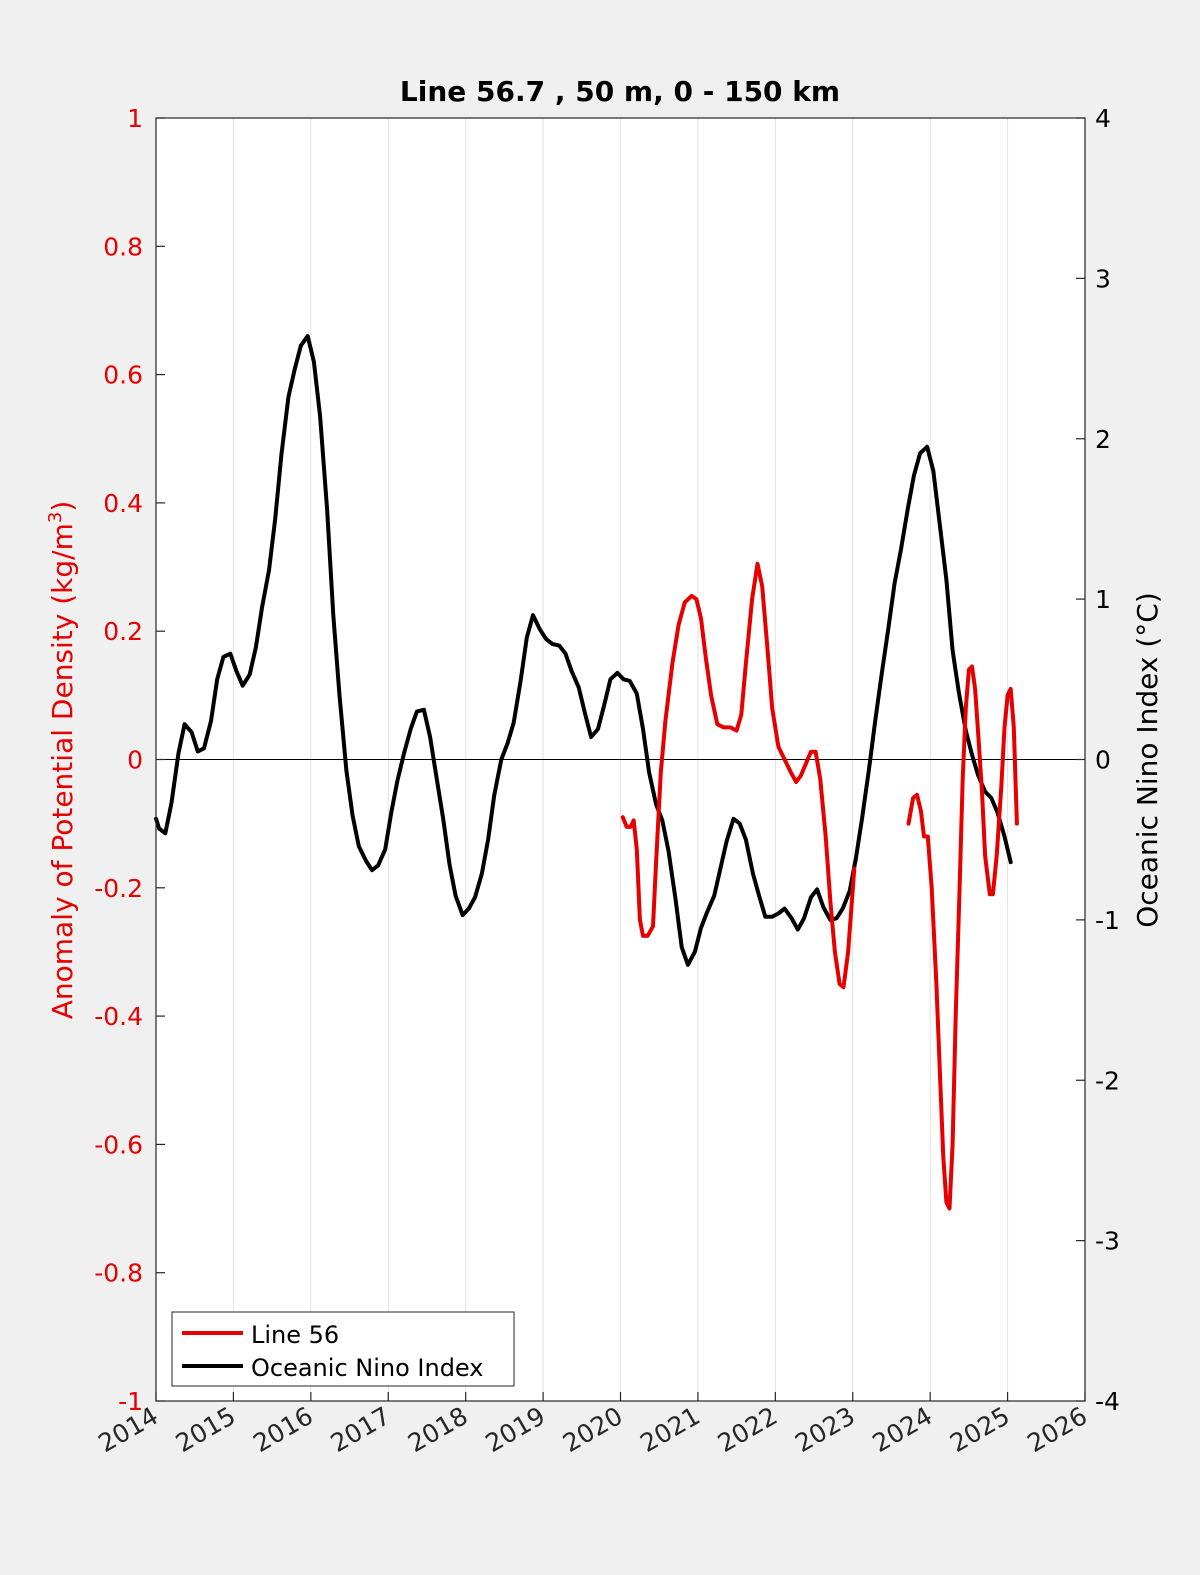 This screenshot has width=1200, height=1575. Describe the element at coordinates (1103, 439) in the screenshot. I see `right-tick-label: 2` at that location.